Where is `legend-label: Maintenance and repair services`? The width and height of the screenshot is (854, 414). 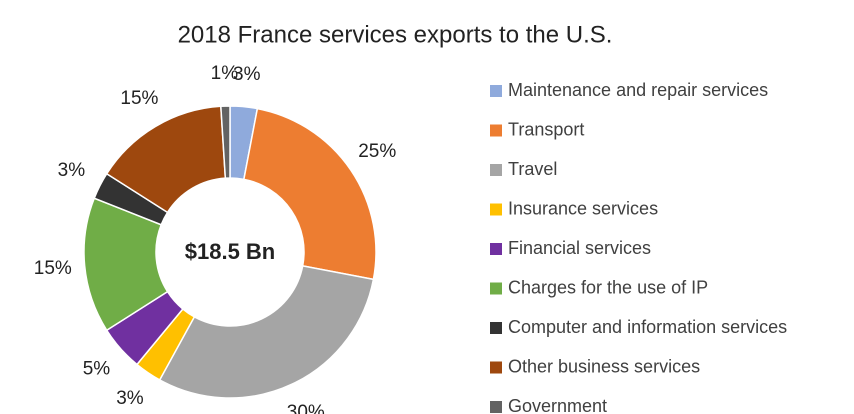
legend-label: Maintenance and repair services is located at coordinates (638, 90).